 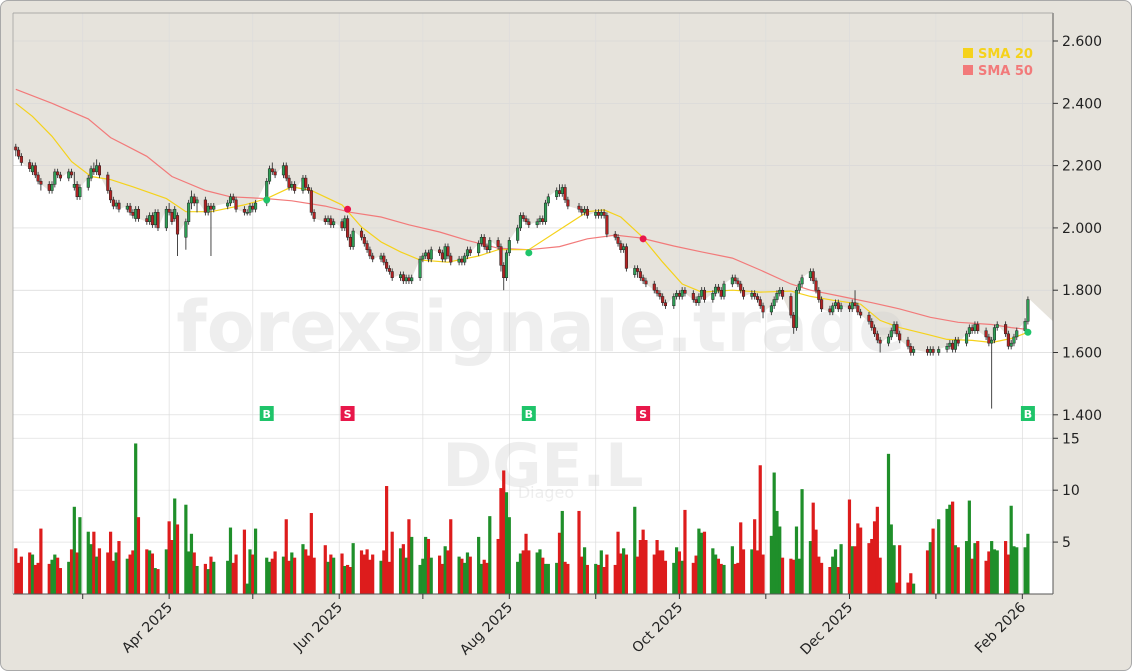 What do you see at coordinates (318, 628) in the screenshot?
I see `date-tick-label: Jun 2025` at bounding box center [318, 628].